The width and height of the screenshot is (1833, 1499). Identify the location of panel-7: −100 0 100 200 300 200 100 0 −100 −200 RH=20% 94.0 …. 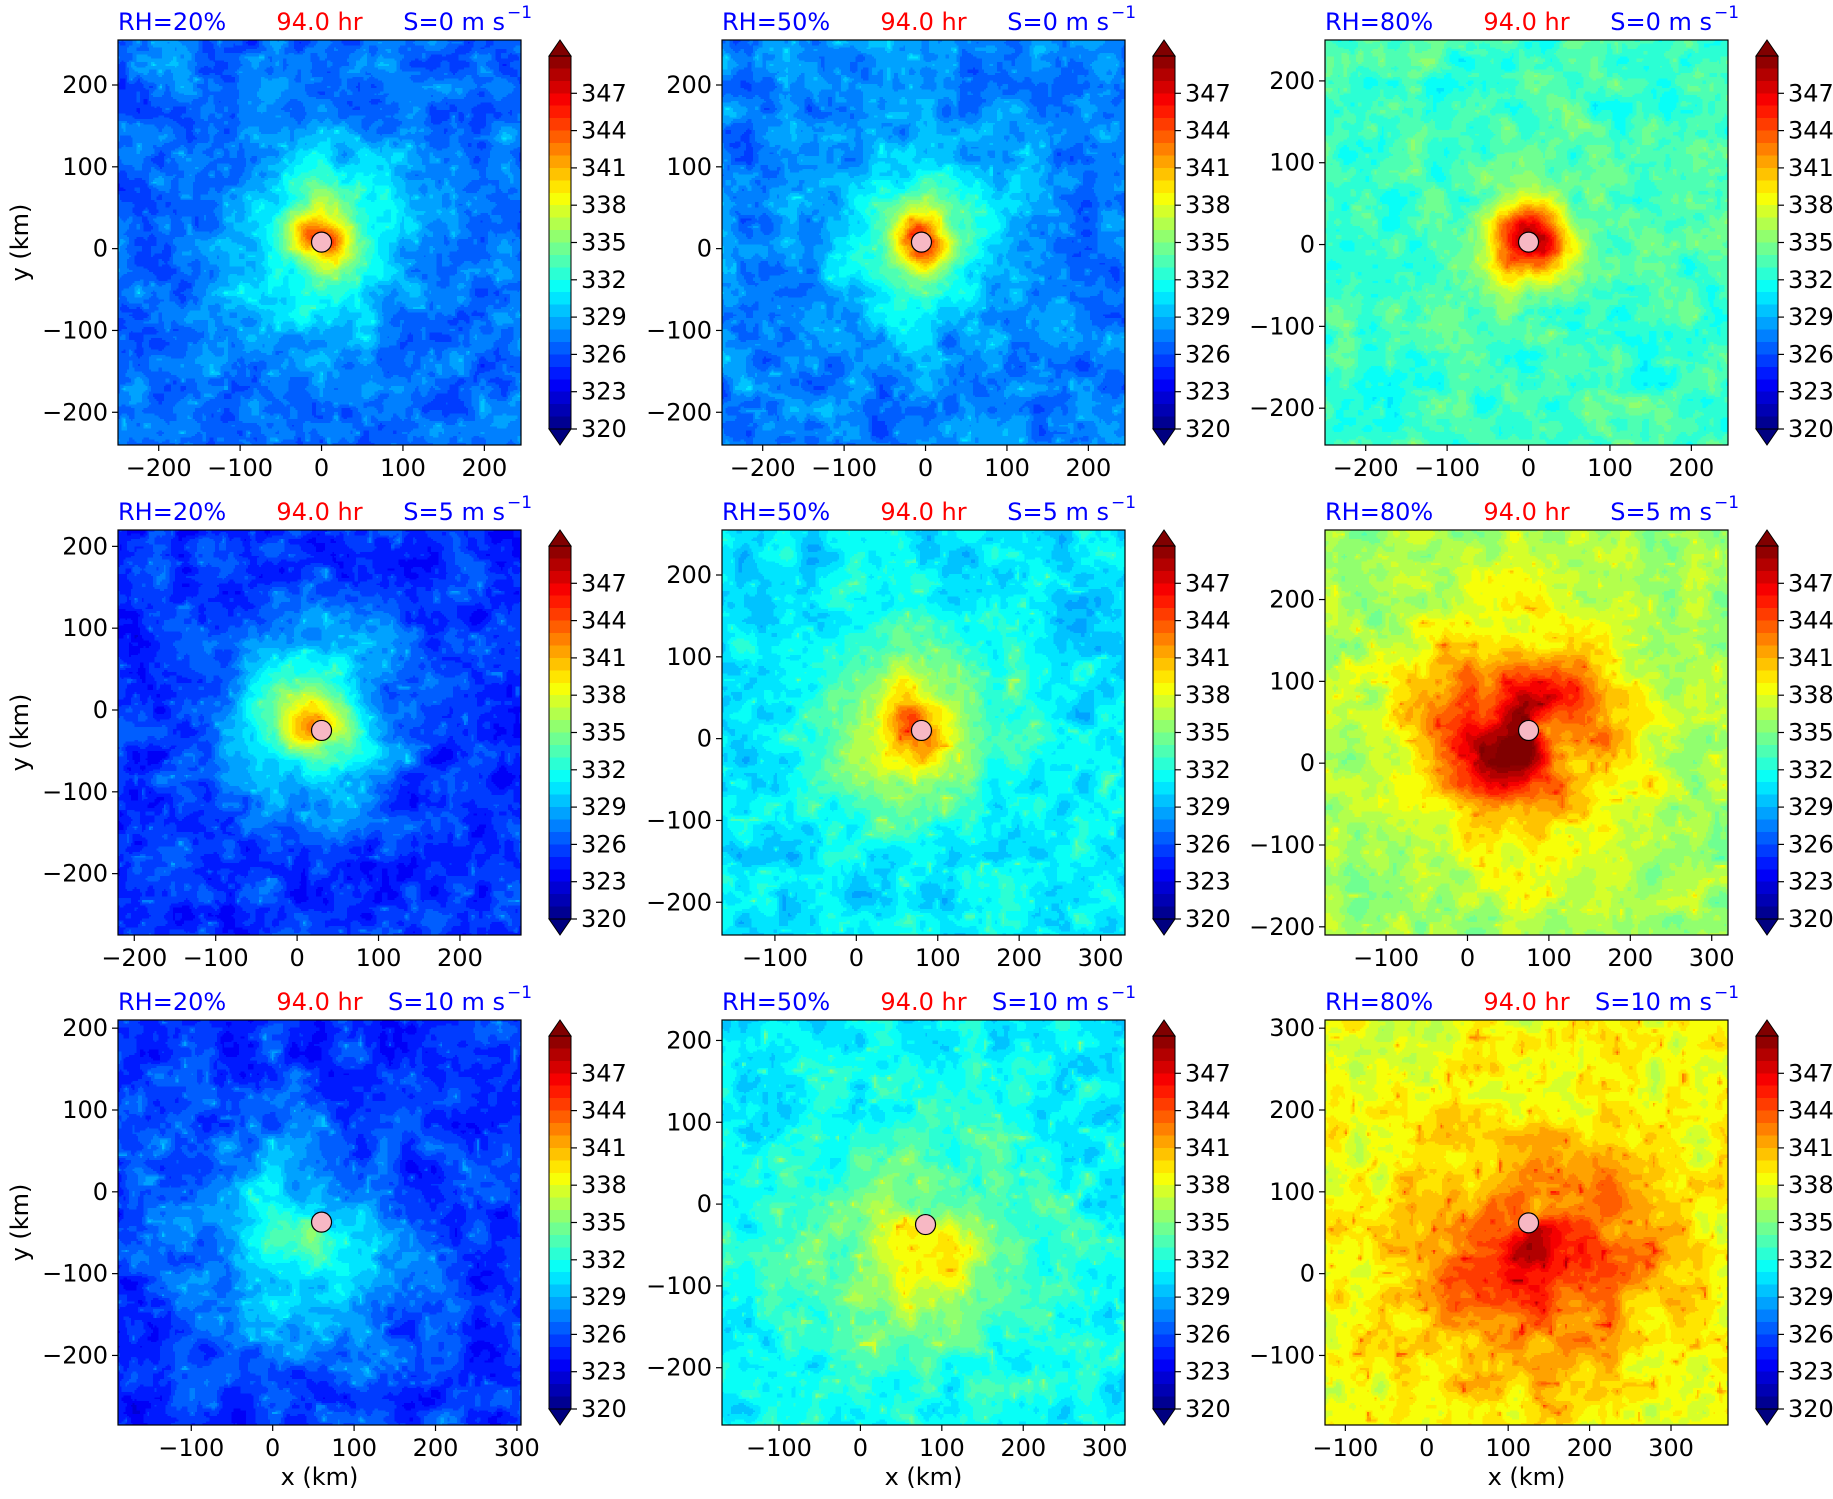
(316, 1237).